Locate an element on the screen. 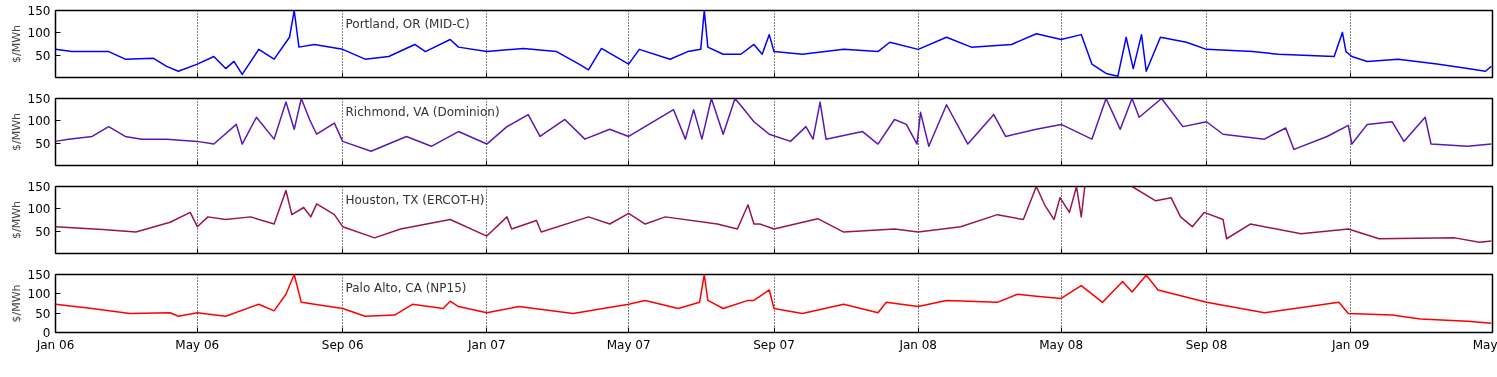  x-tick-label: May 08 is located at coordinates (1061, 344).